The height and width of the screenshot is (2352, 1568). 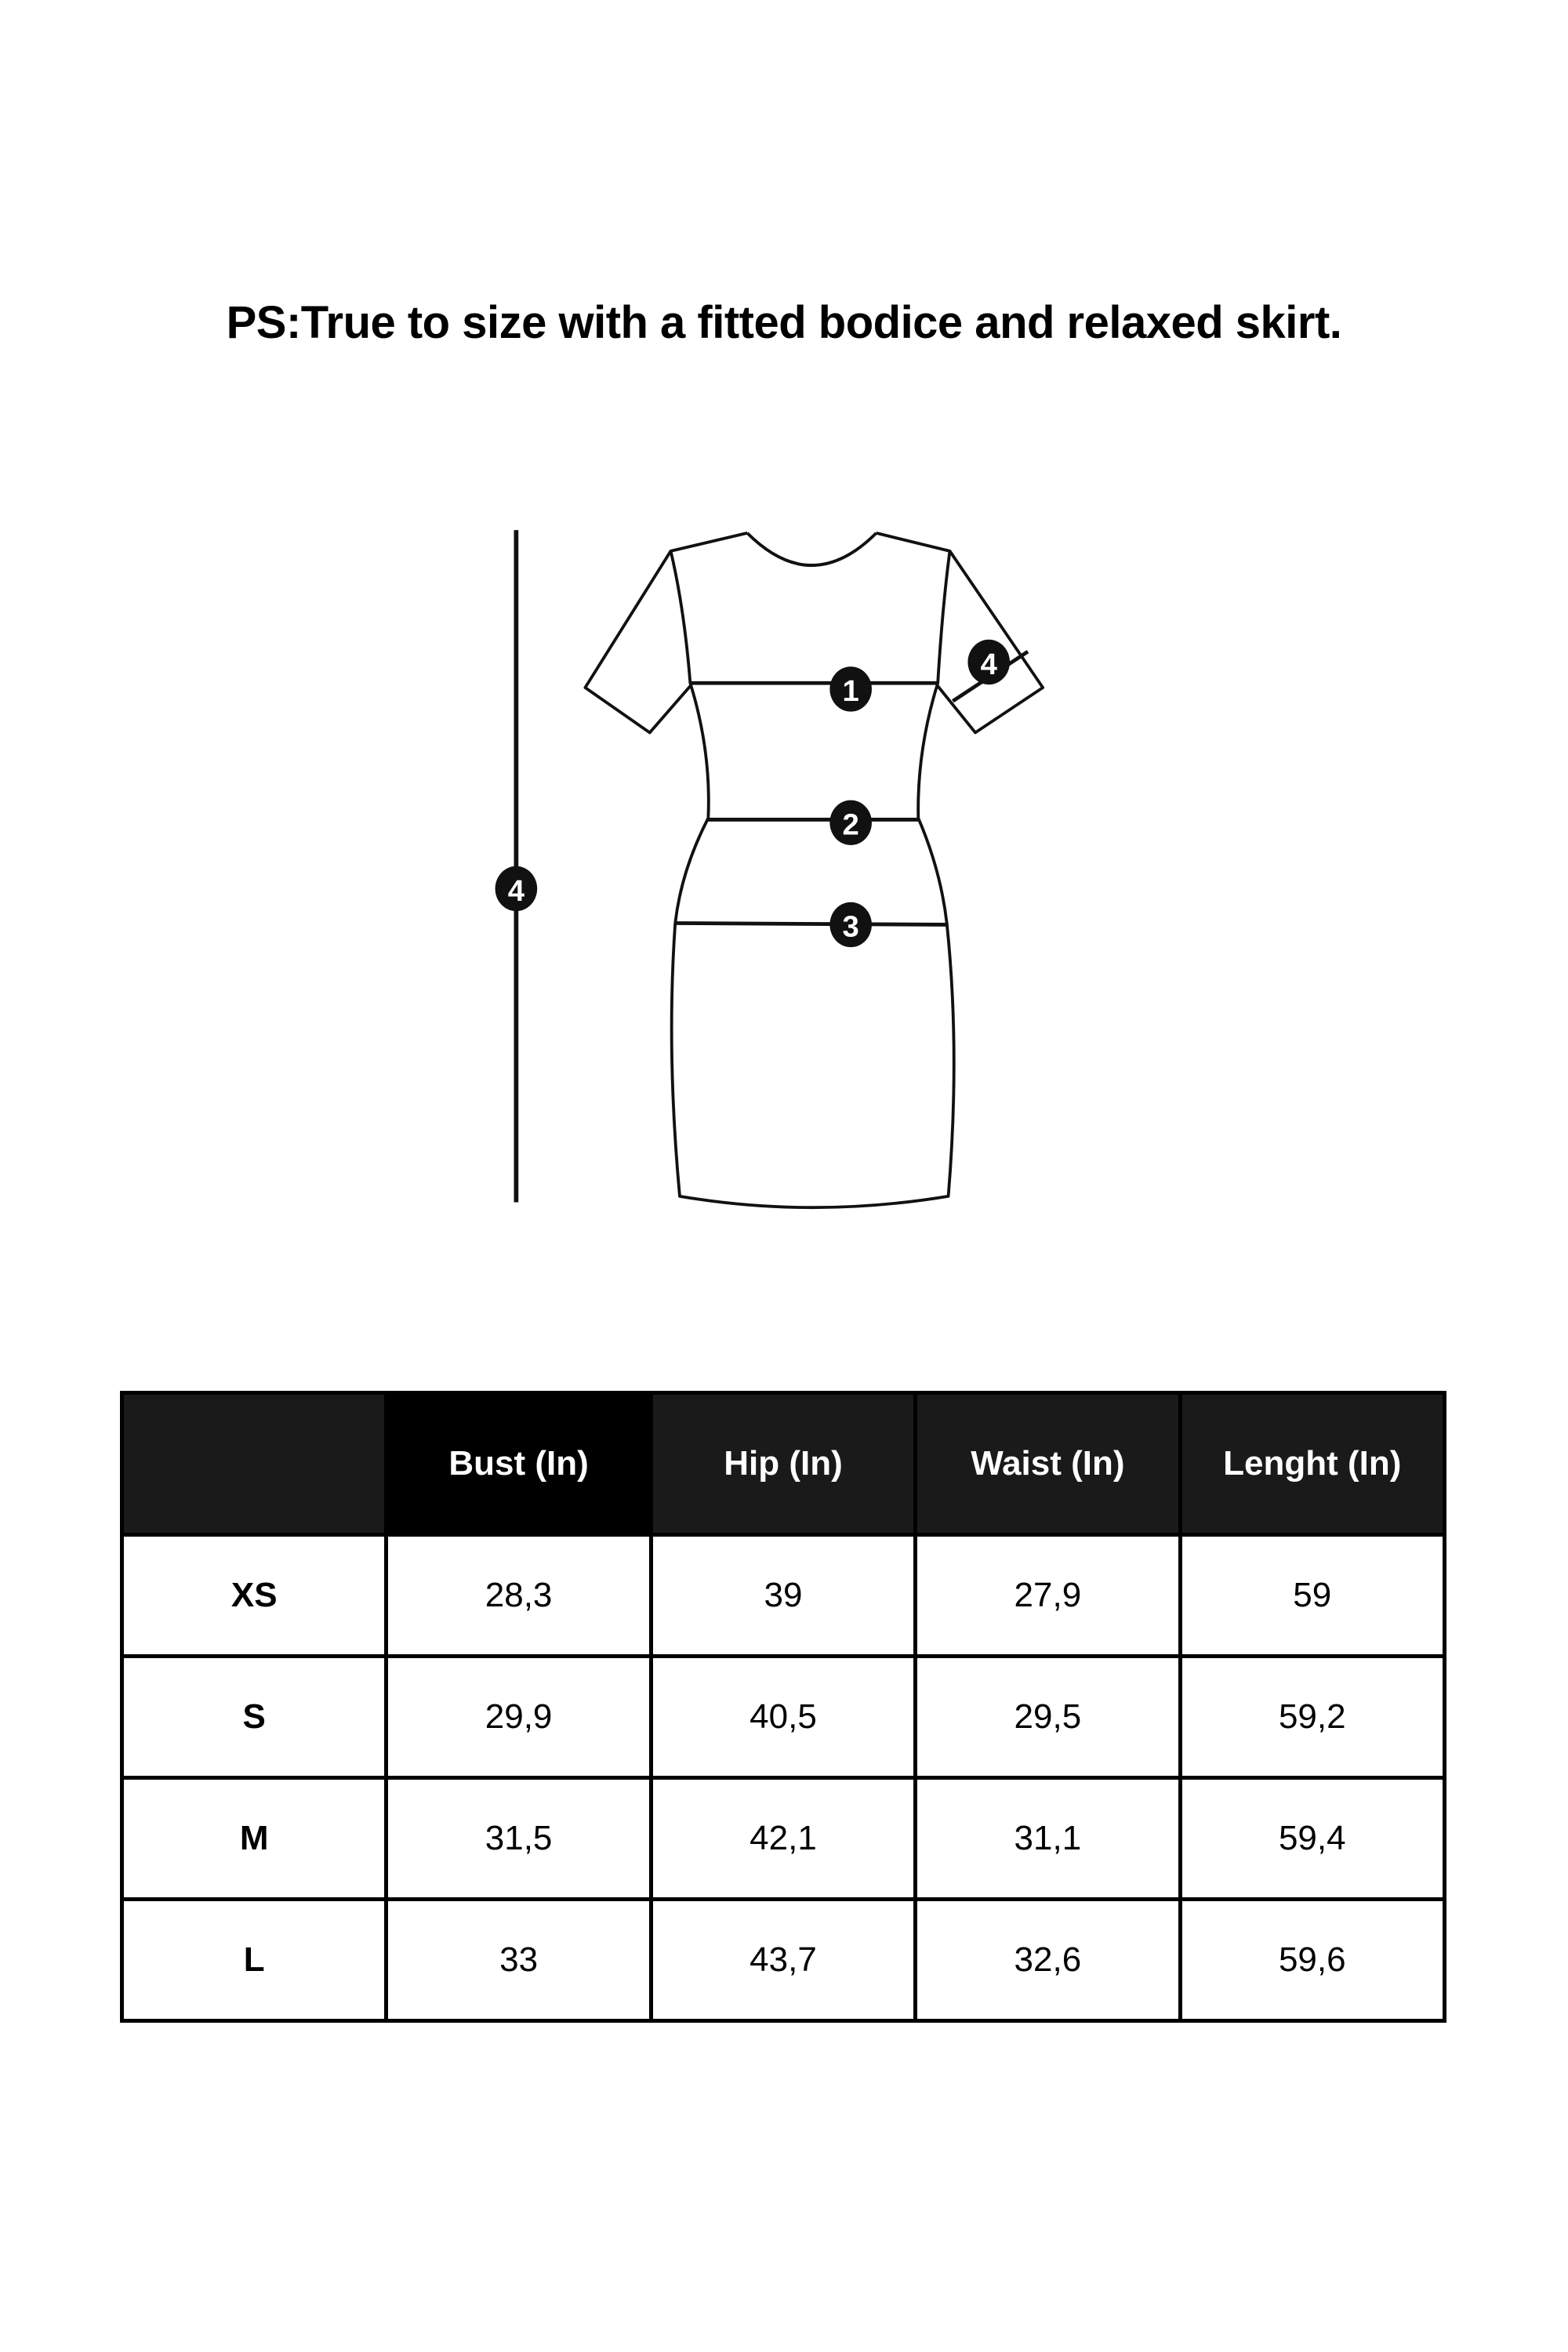 What do you see at coordinates (1047, 1595) in the screenshot?
I see `waist-cell: 27,9` at bounding box center [1047, 1595].